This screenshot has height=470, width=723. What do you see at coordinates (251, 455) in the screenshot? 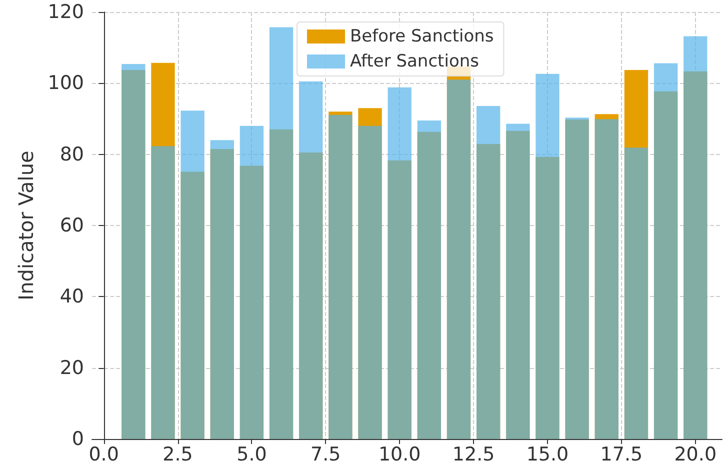
I see `x-tick-label: 5.0` at bounding box center [251, 455].